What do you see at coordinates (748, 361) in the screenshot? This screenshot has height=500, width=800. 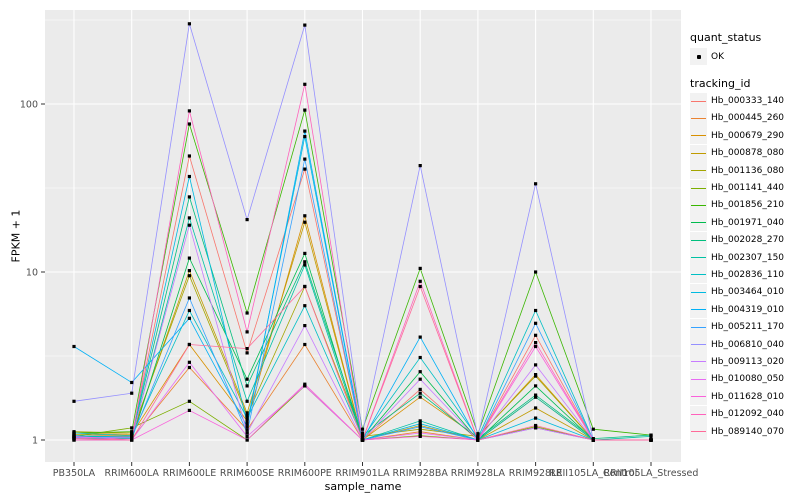 I see `legend-item-label: Hb_009113_020` at bounding box center [748, 361].